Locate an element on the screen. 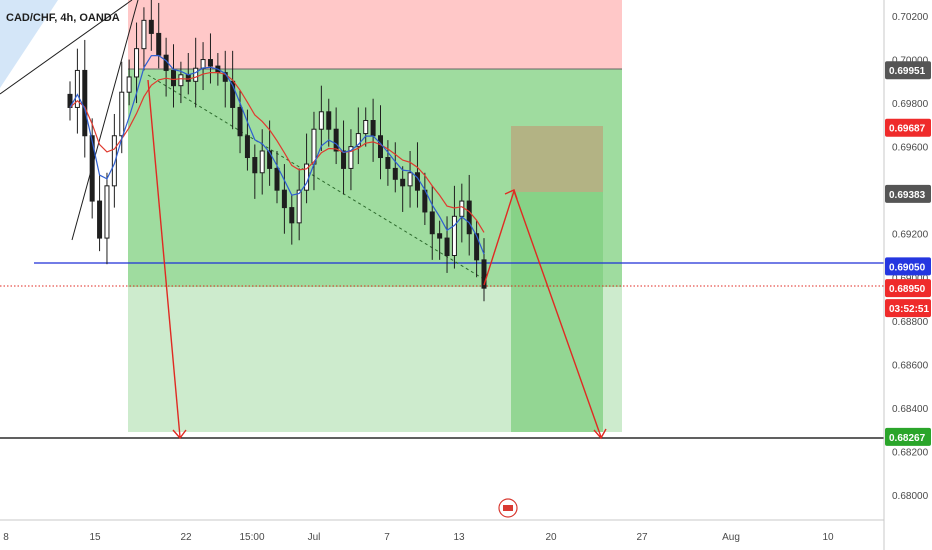 This screenshot has width=932, height=550. price-label: 0.69687 is located at coordinates (908, 127).